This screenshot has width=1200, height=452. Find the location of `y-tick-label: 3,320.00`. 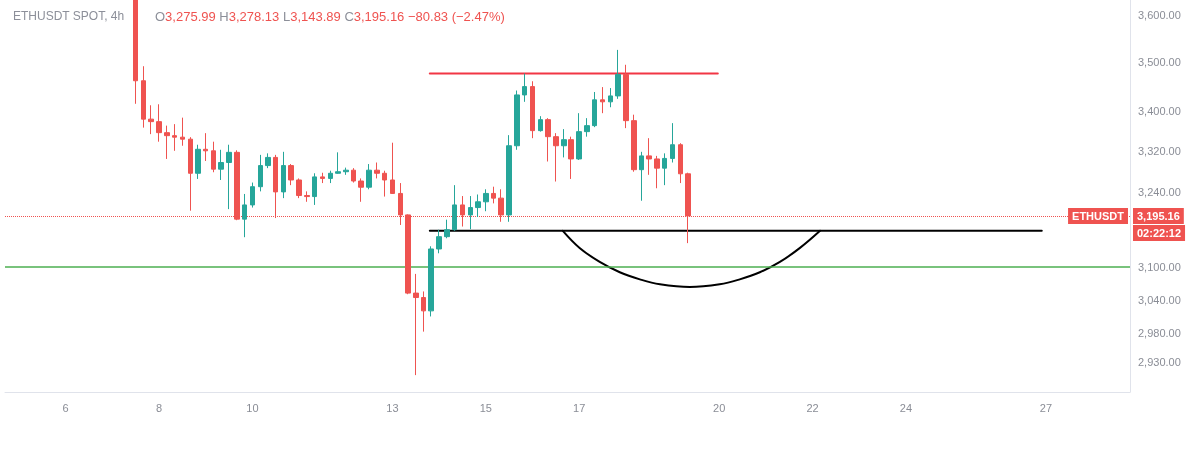

y-tick-label: 3,320.00 is located at coordinates (1159, 151).